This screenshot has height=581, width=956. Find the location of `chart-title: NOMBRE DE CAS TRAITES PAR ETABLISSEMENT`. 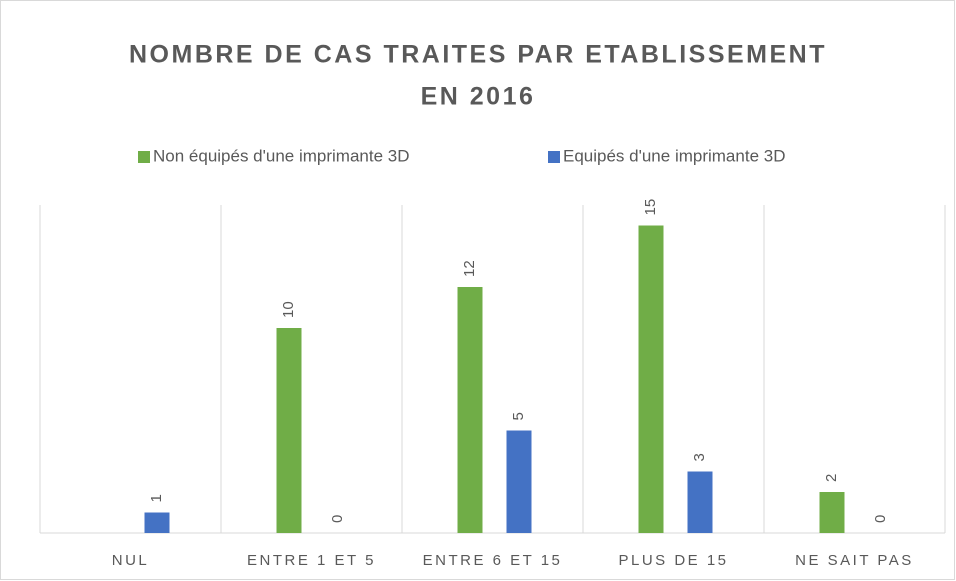

chart-title: NOMBRE DE CAS TRAITES PAR ETABLISSEMENT is located at coordinates (478, 55).